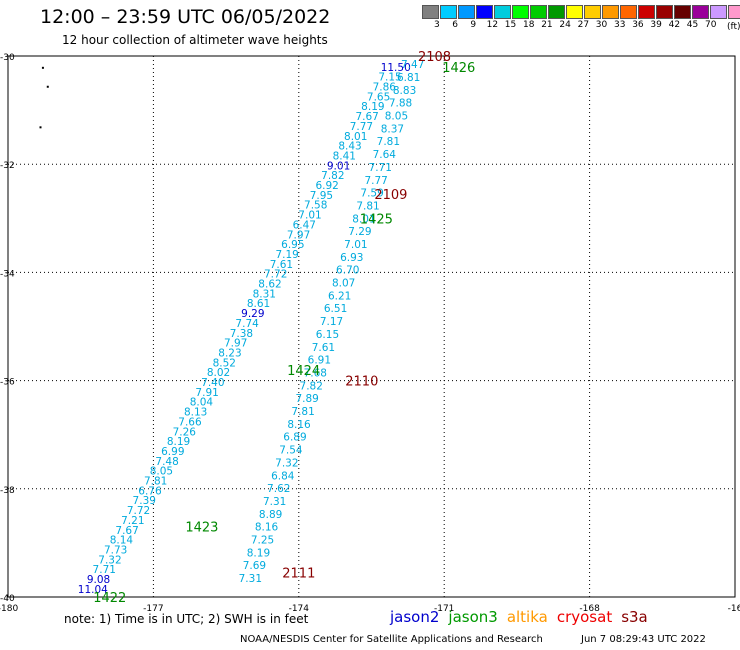  I want to click on wave-height-label: 7.95, so click(321, 196).